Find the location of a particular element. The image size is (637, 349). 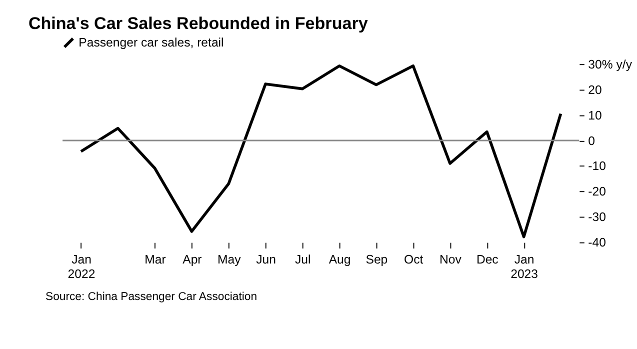

y-tick-label: 30% y/y is located at coordinates (610, 64).